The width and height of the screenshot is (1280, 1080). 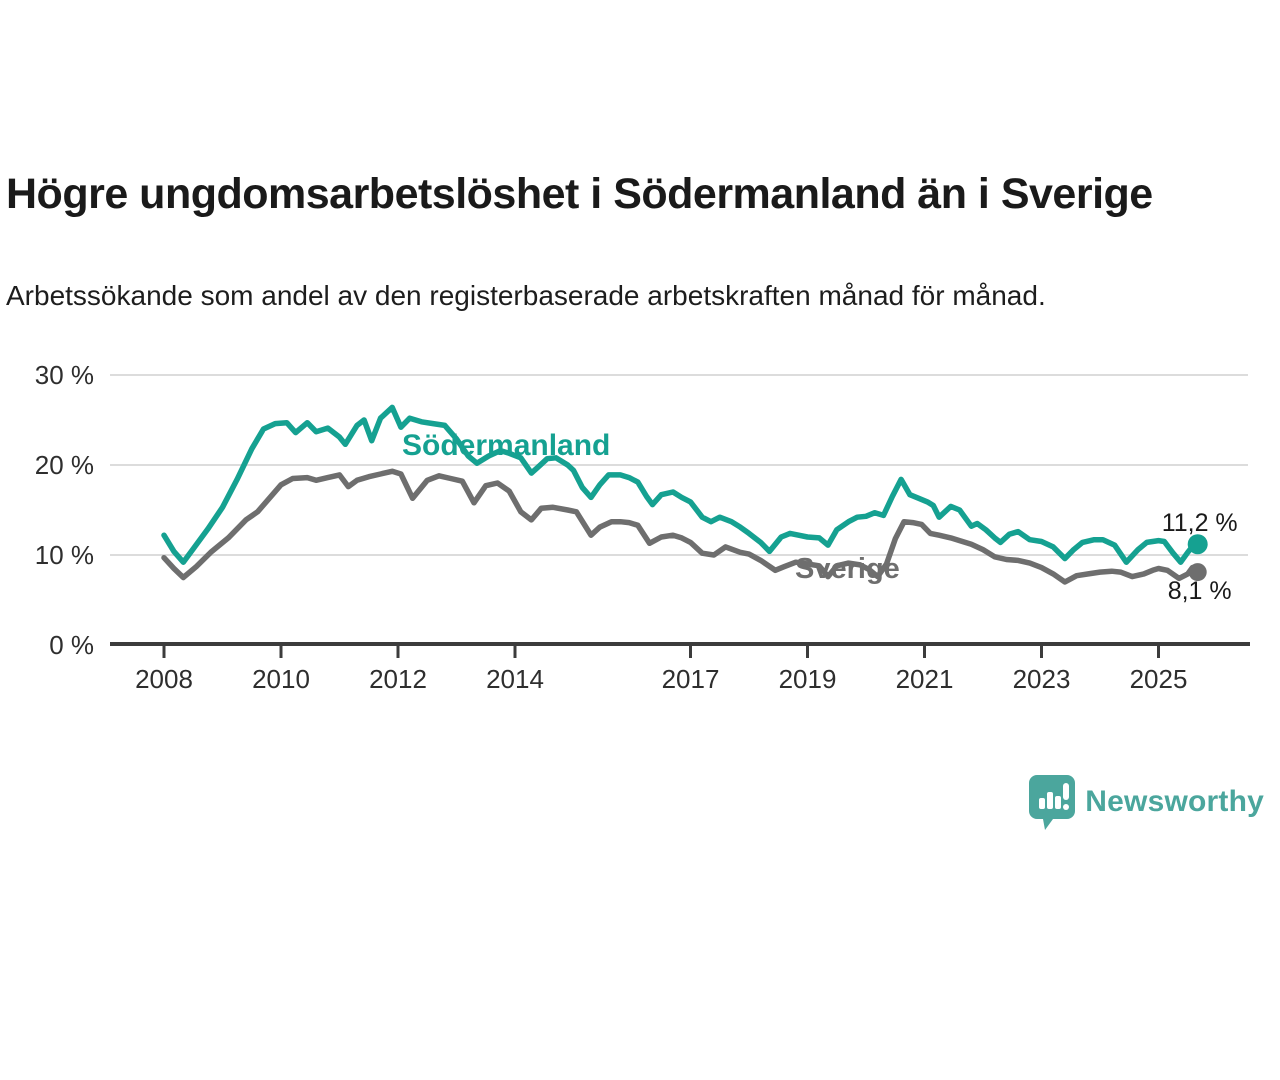 What do you see at coordinates (1052, 802) in the screenshot?
I see `bar-chart-speech-bubble-icon` at bounding box center [1052, 802].